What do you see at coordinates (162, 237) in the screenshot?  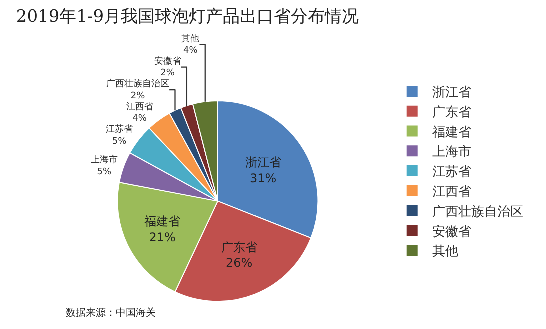 I see `data-label: 21%` at bounding box center [162, 237].